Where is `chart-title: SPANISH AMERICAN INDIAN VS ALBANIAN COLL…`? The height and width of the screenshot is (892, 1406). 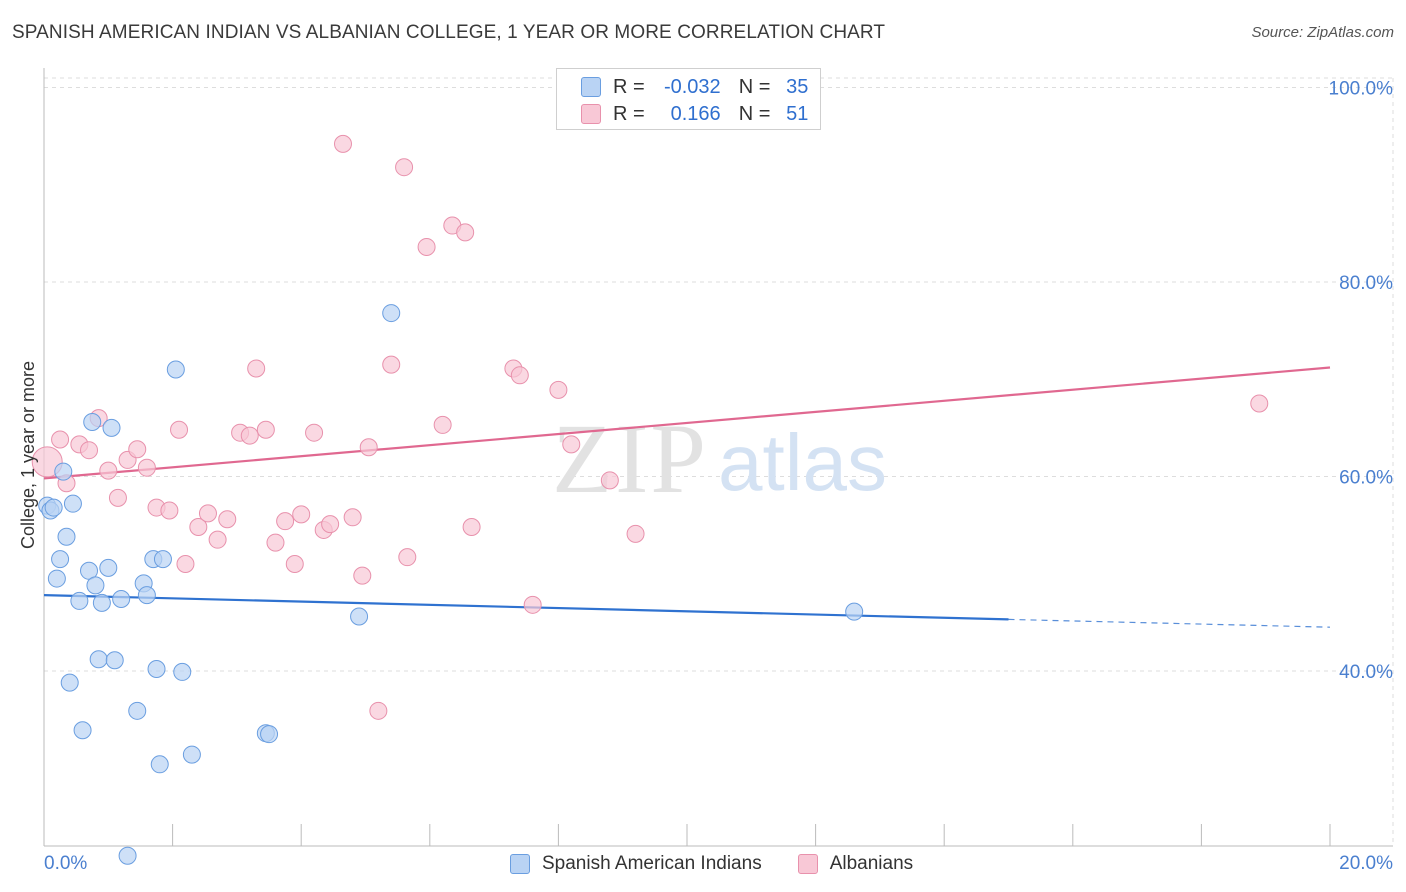
chart-title: SPANISH AMERICAN INDIAN VS ALBANIAN COLL… is located at coordinates (449, 32).